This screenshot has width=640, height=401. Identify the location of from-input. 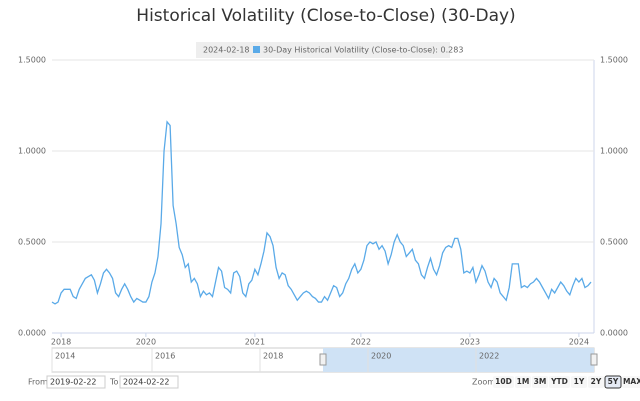
(76, 382).